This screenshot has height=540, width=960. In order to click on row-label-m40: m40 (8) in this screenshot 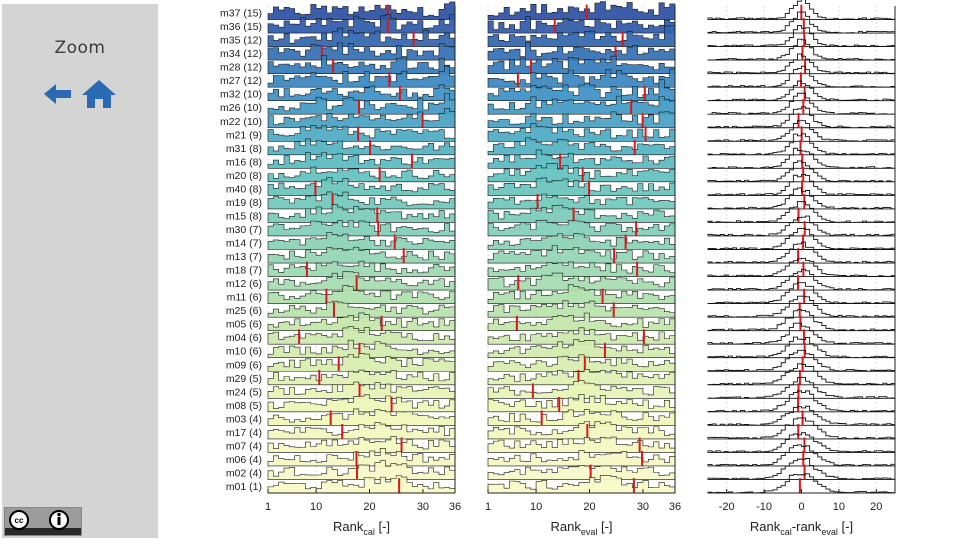, I will do `click(244, 189)`.